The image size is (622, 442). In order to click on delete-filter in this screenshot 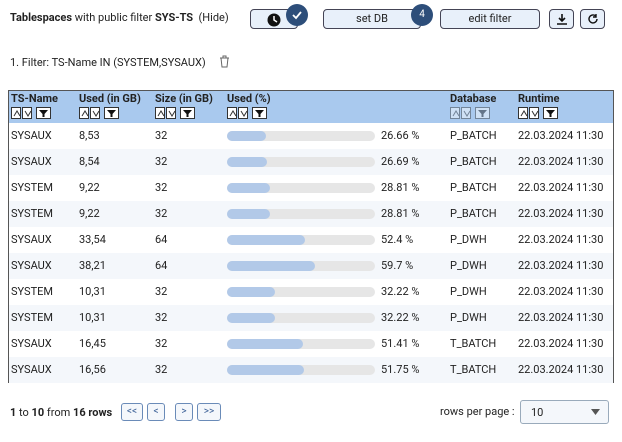, I will do `click(224, 61)`.